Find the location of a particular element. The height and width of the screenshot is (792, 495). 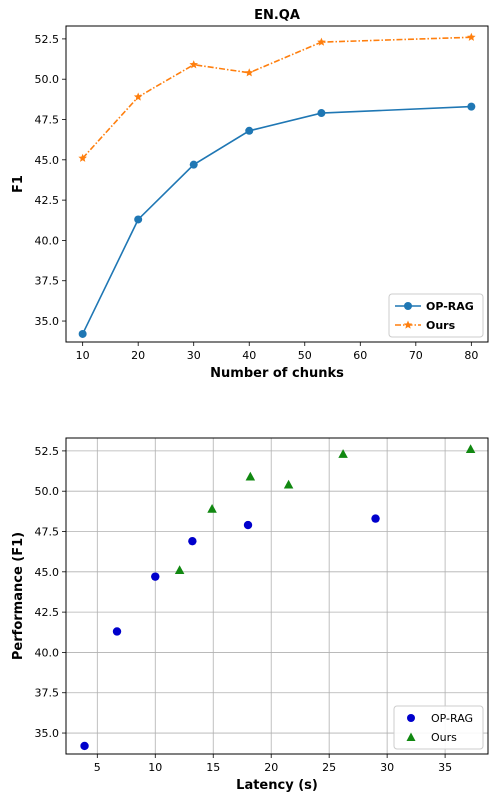

x-axis-ticks: 10 20 30 40 50 60 70 80 is located at coordinates (277, 352).